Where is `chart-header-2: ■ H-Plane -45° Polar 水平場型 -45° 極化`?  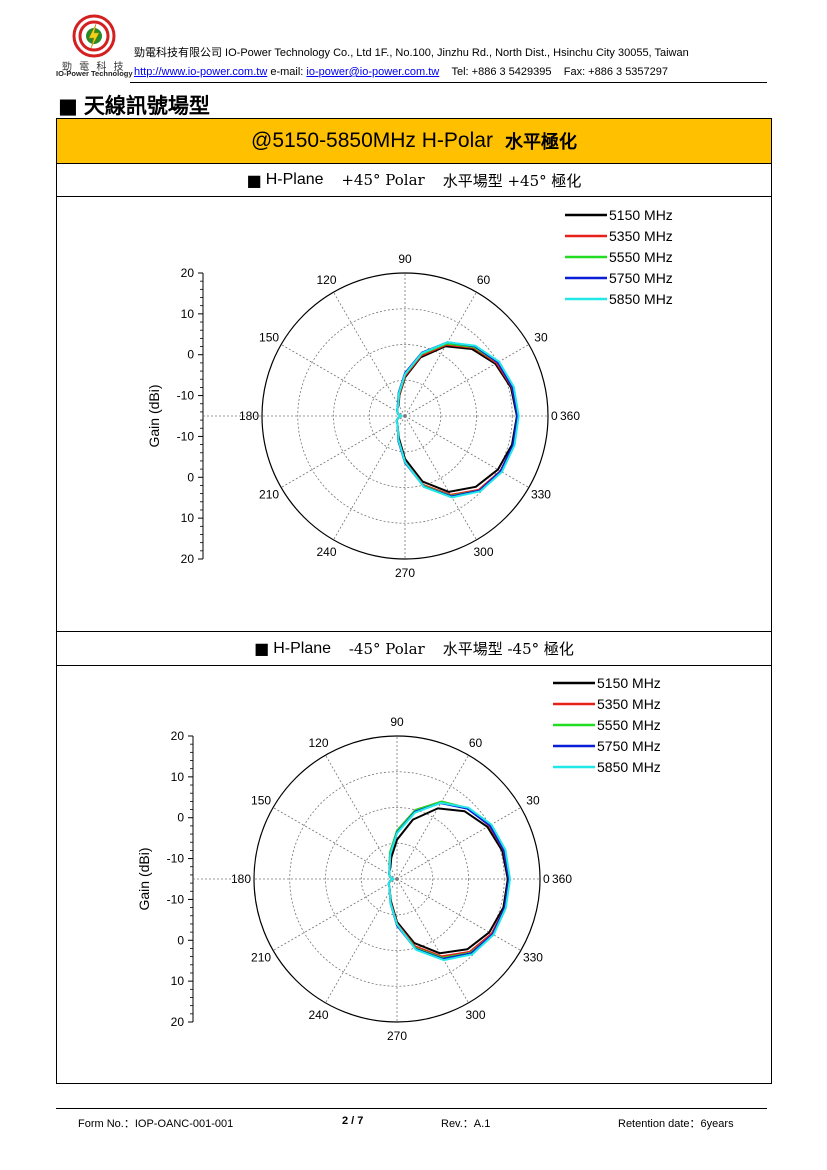 chart-header-2: ■ H-Plane -45° Polar 水平場型 -45° 極化 is located at coordinates (414, 648).